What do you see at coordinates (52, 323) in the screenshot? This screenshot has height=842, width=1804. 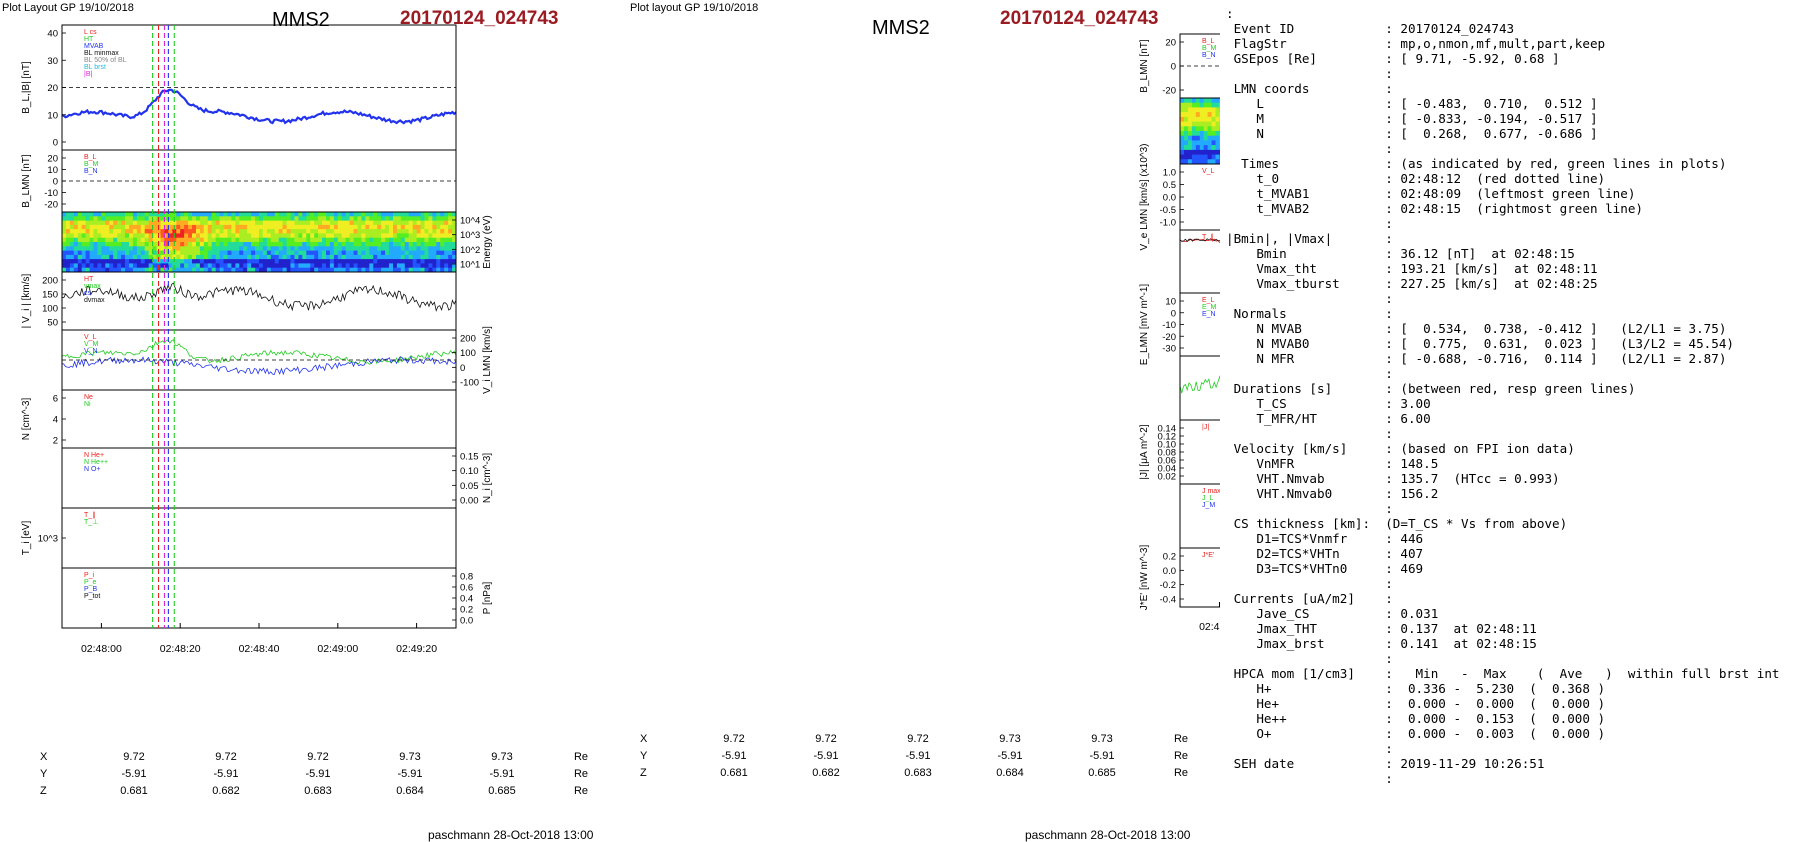 I see `fig1-panel-3-tick-3: 50` at bounding box center [52, 323].